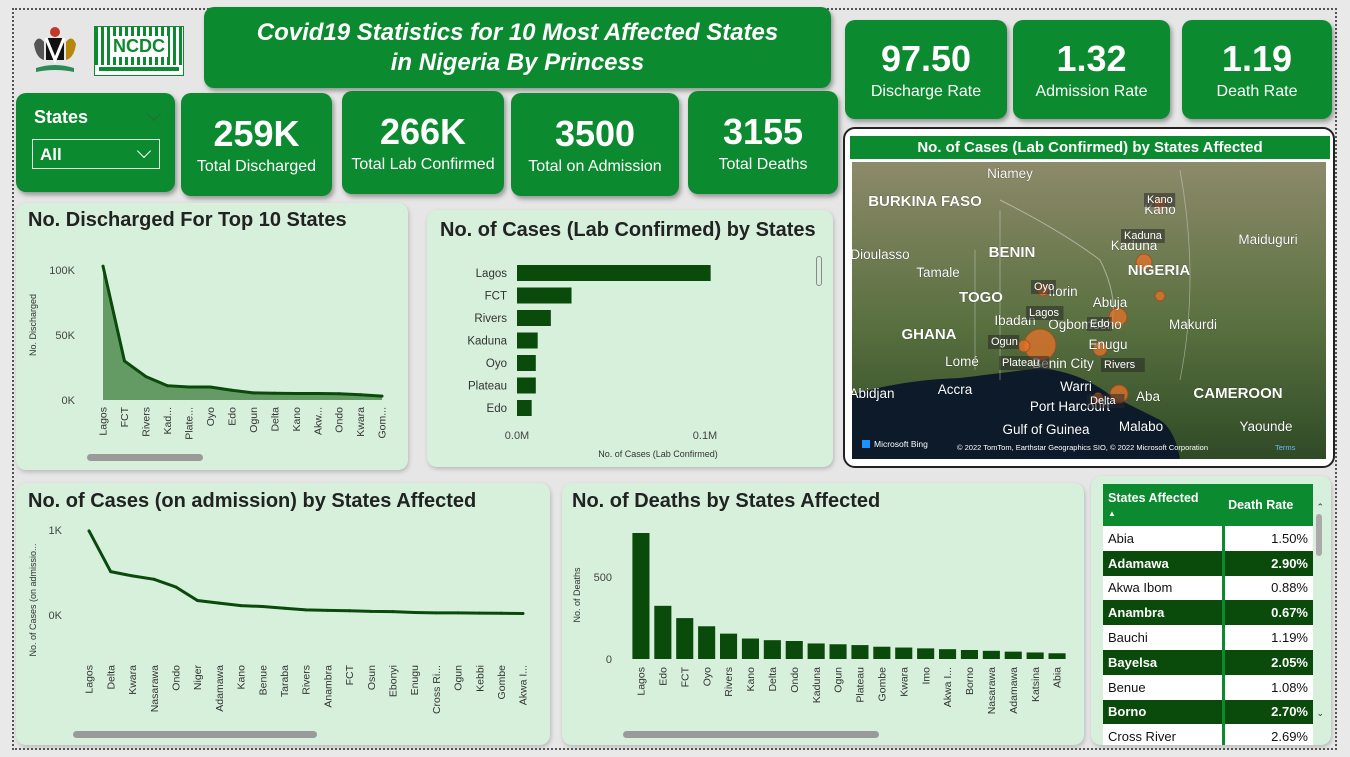 The width and height of the screenshot is (1350, 757). I want to click on y-tick-label: 0K, so click(69, 401).